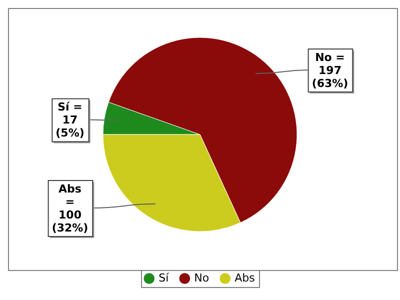 Image resolution: width=400 pixels, height=300 pixels. Describe the element at coordinates (70, 120) in the screenshot. I see `data-label: Sí = 17 (5%)` at that location.